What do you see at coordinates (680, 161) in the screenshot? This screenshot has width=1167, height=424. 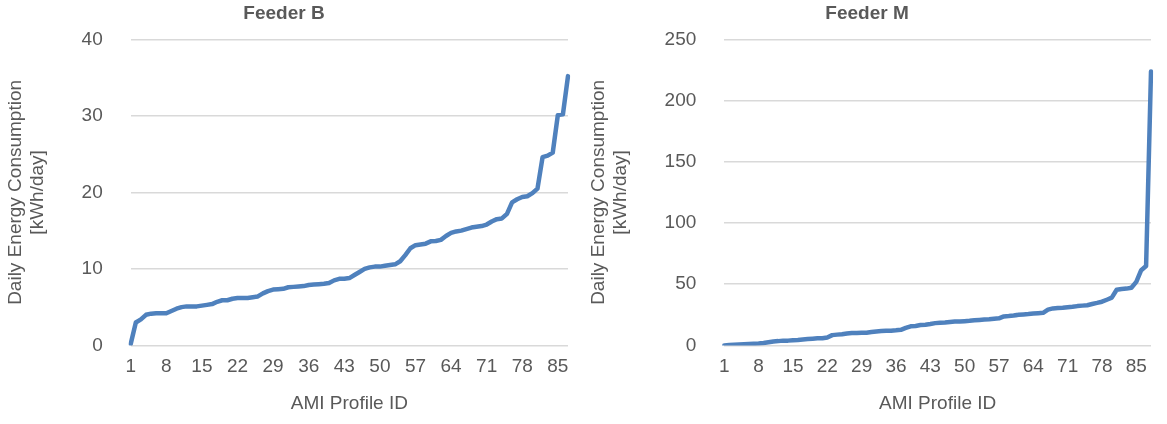 I see `y-tick-label: 150` at bounding box center [680, 161].